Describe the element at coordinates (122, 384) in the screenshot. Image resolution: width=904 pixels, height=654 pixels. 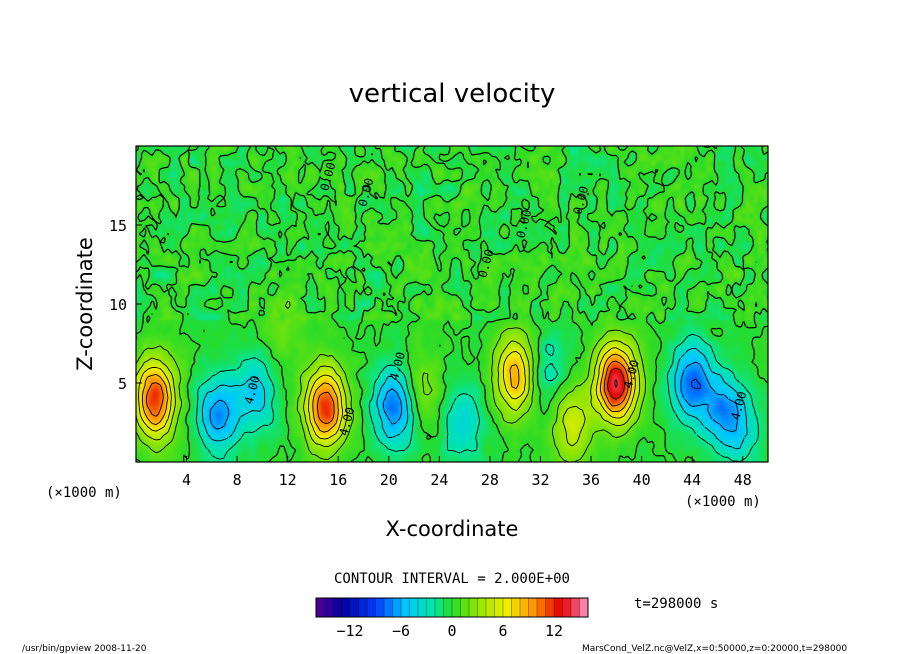
I see `y-tick-label: 5` at that location.